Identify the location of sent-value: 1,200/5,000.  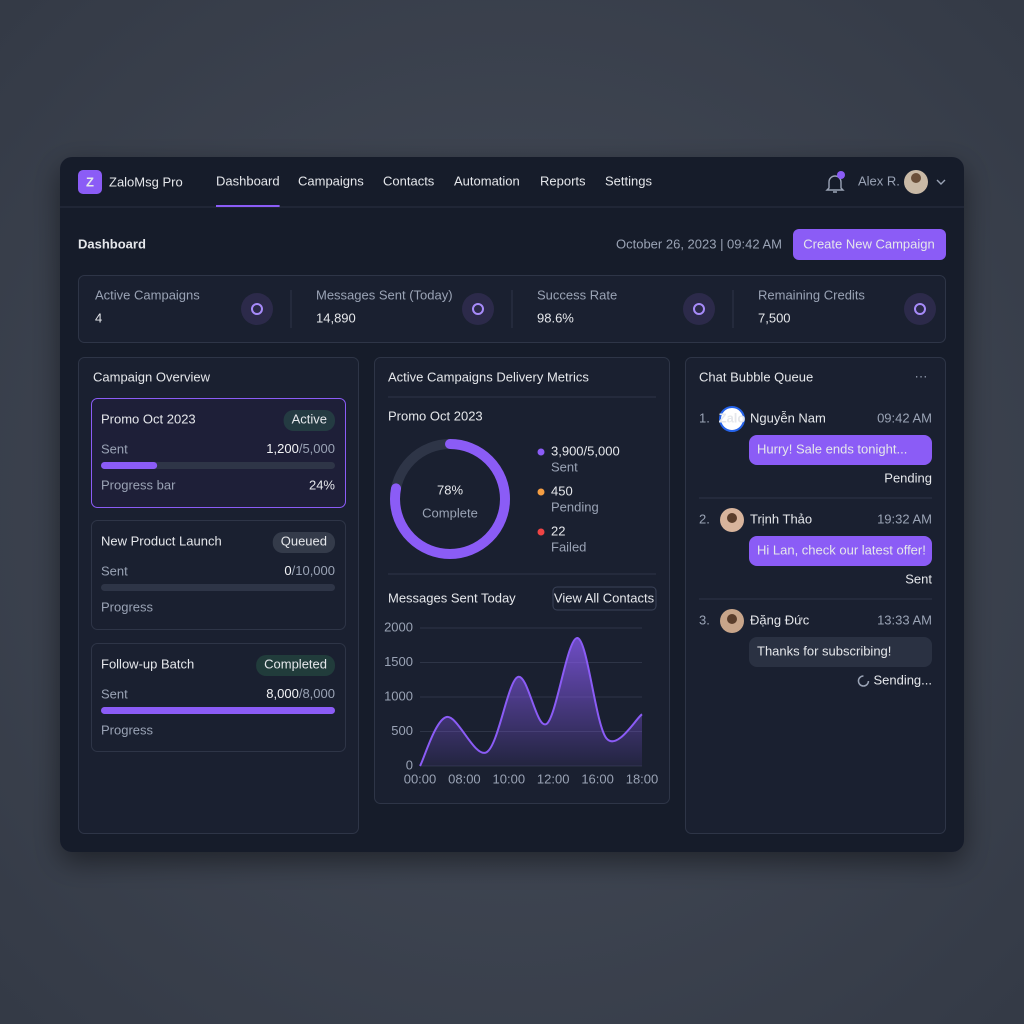
(300, 448).